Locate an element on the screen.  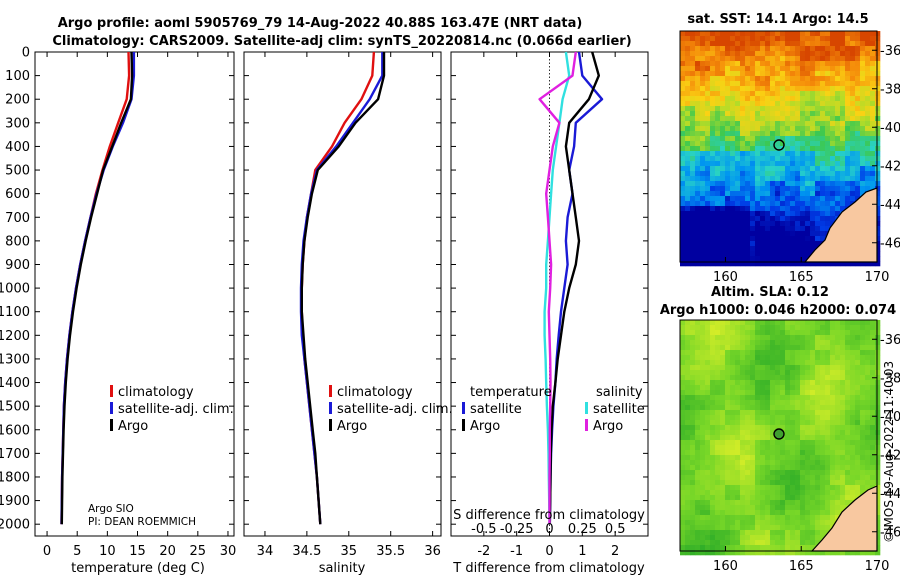
map-y-tick-label: -36 is located at coordinates (890, 51).